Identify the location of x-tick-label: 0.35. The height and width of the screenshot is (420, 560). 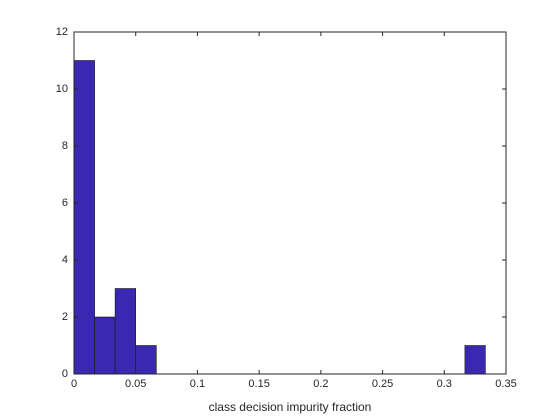
(505, 384).